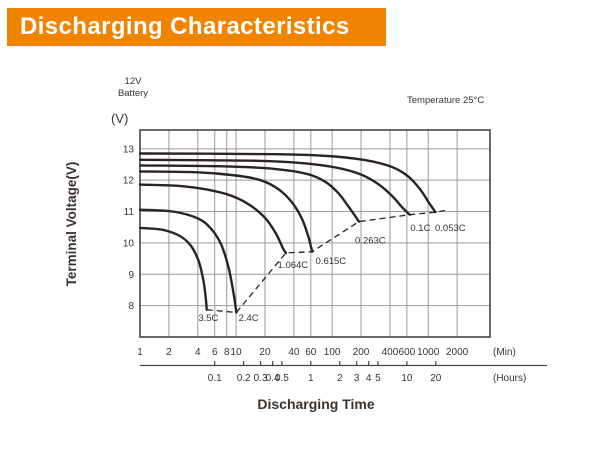 The image size is (600, 451). What do you see at coordinates (446, 100) in the screenshot?
I see `temperature-label: Temperature 25°C` at bounding box center [446, 100].